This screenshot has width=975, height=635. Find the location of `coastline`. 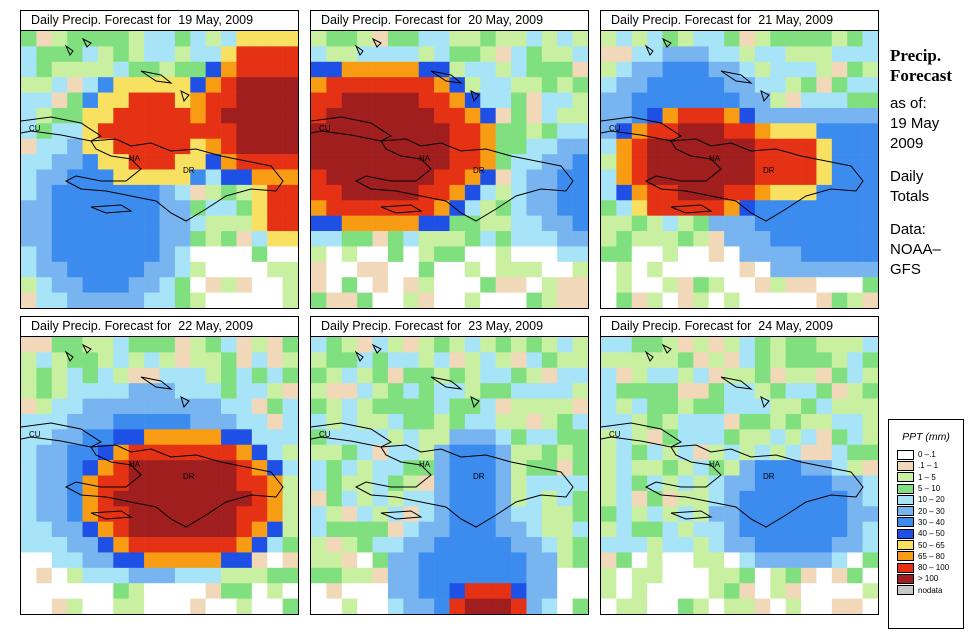

coastline is located at coordinates (736, 383).